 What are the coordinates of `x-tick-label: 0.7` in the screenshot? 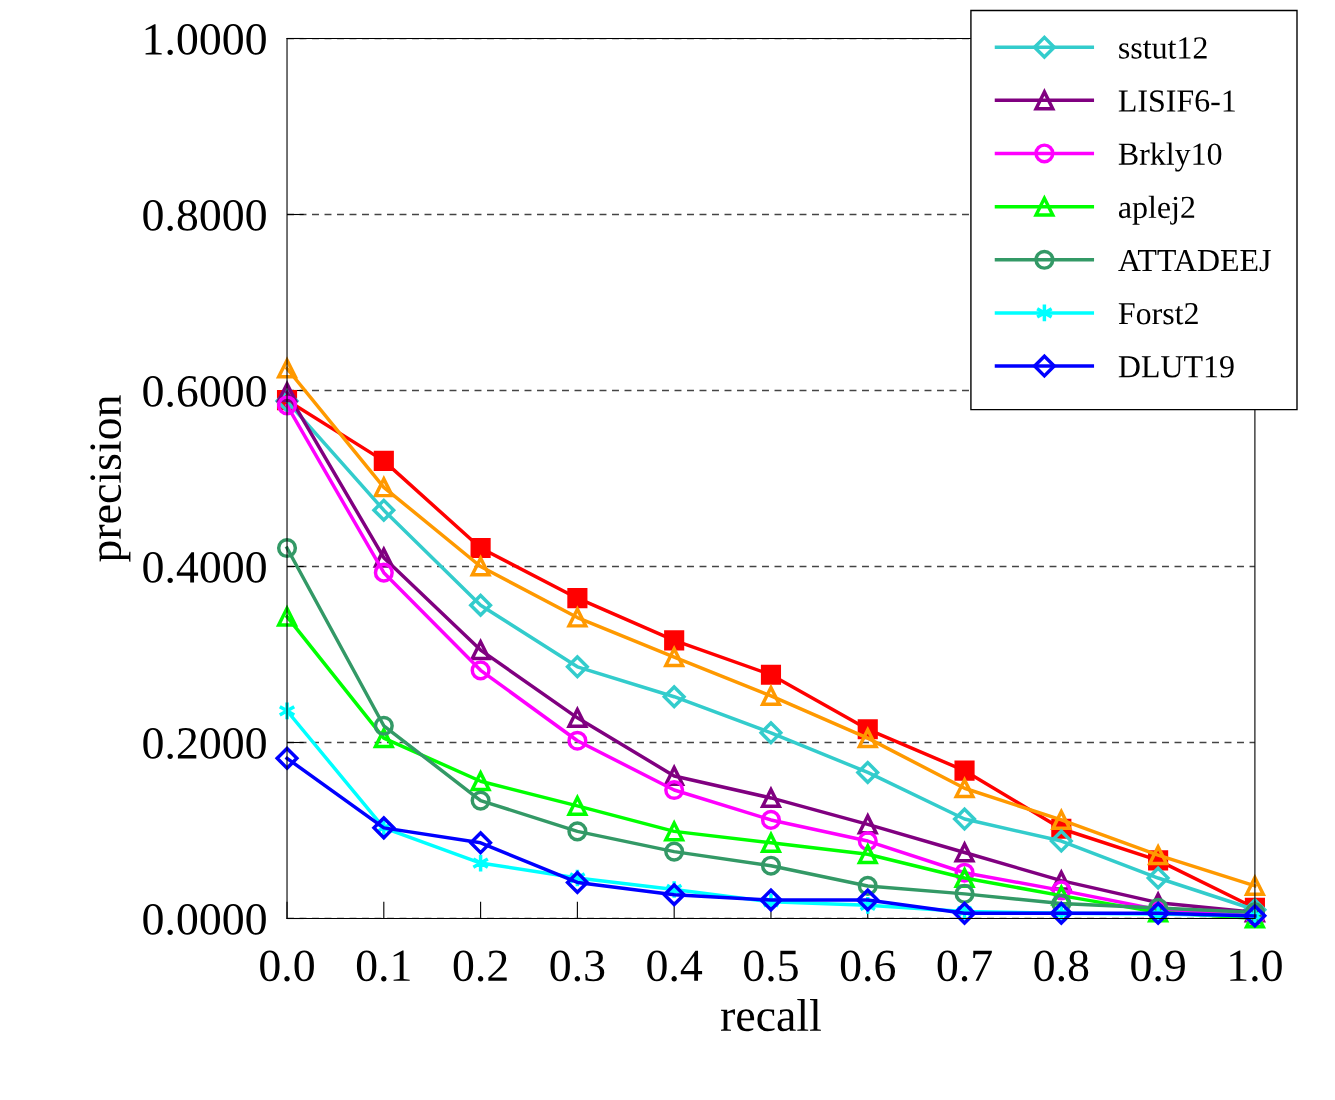 It's located at (964, 966).